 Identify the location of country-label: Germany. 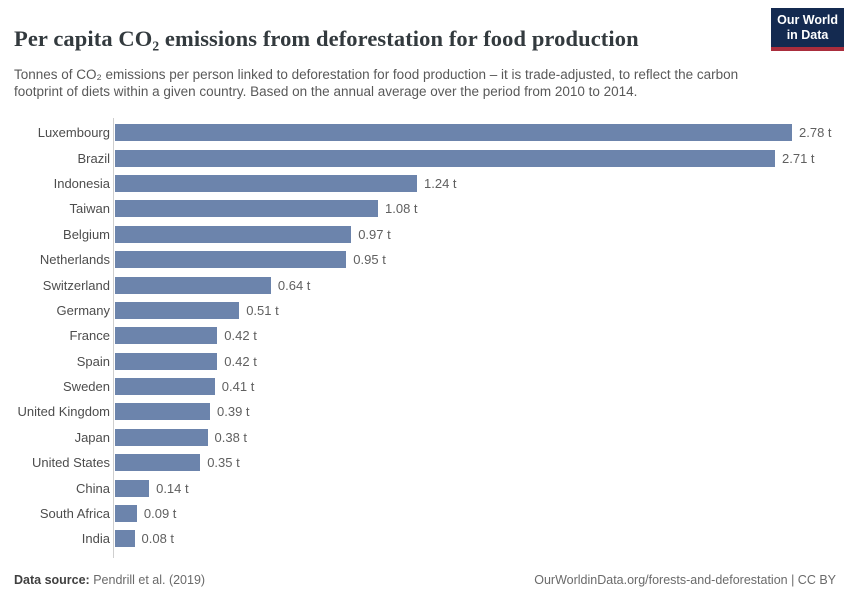
(83, 310).